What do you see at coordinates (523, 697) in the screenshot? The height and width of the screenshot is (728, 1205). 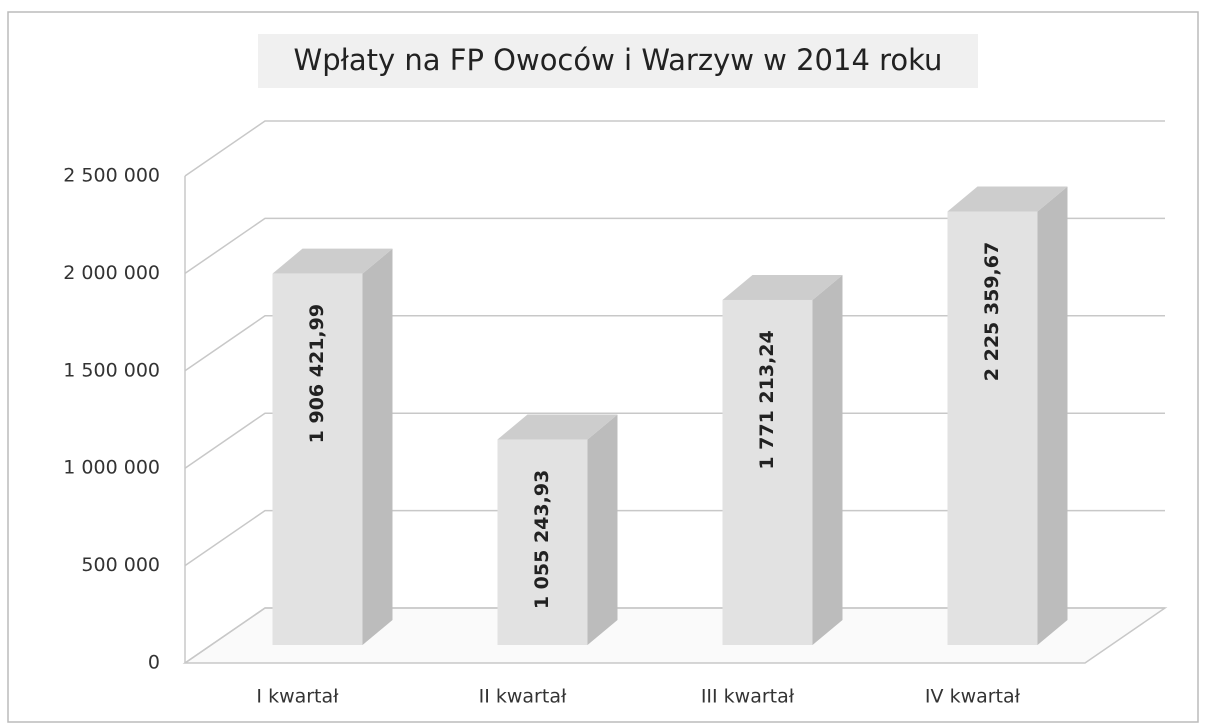 I see `x-tick-label: II kwartał` at bounding box center [523, 697].